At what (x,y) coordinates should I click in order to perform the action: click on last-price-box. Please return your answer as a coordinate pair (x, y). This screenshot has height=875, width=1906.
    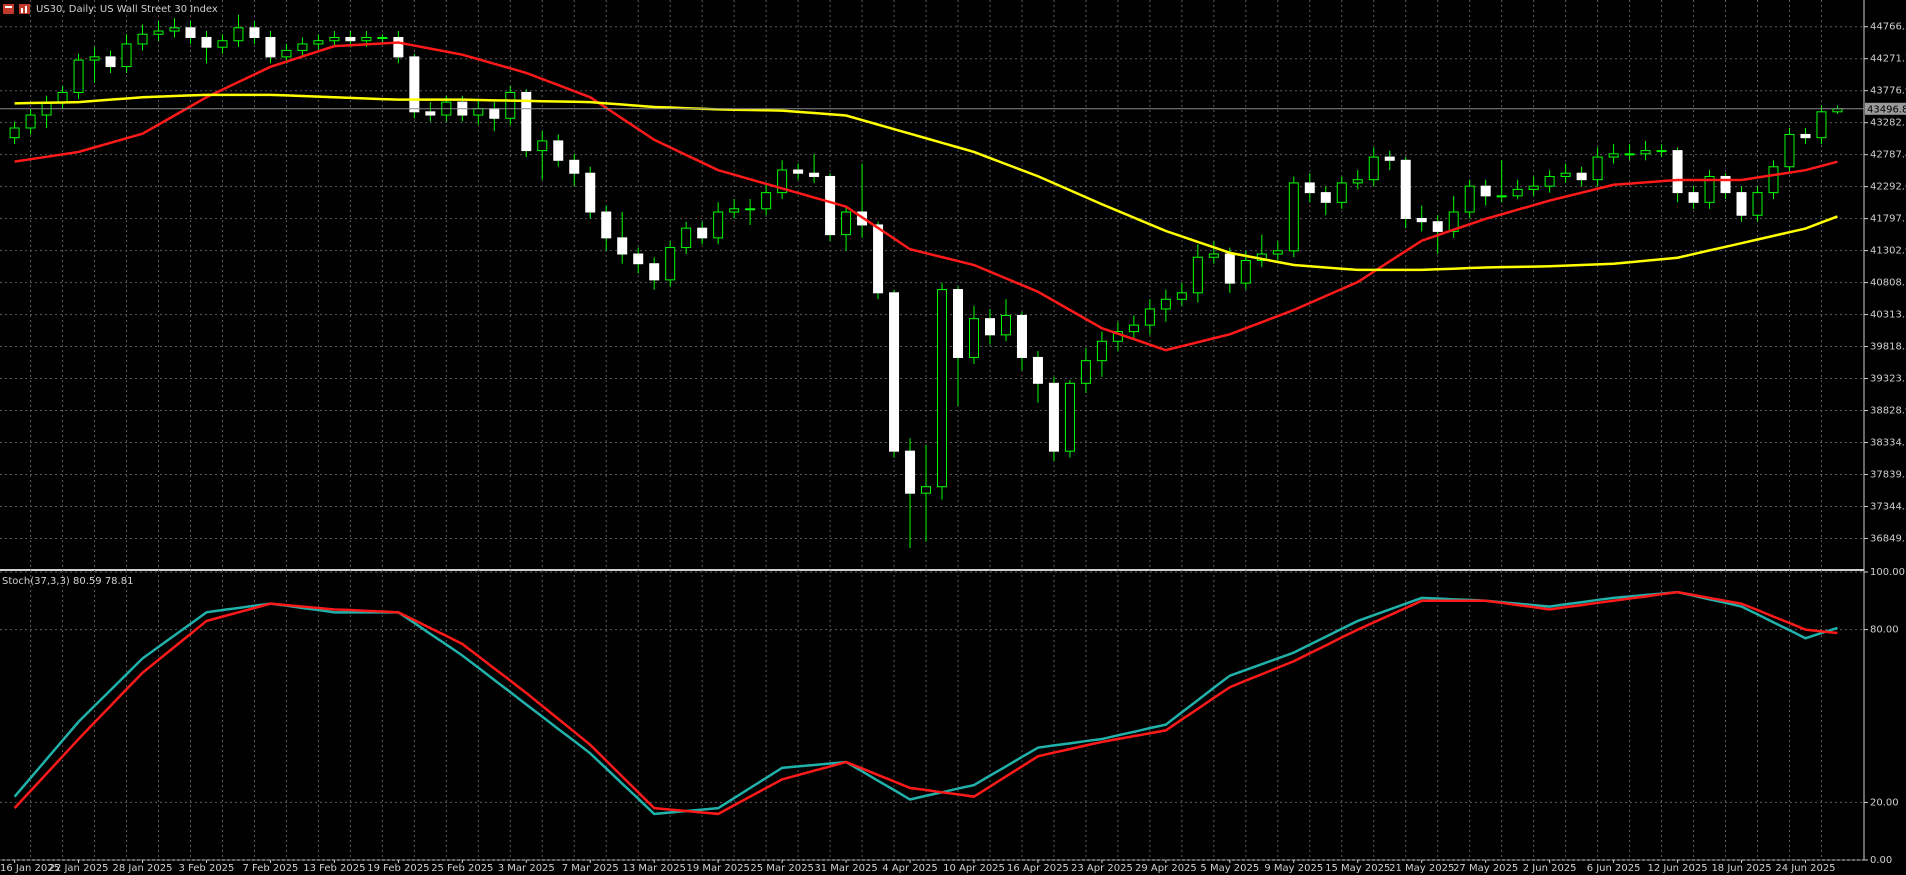
    Looking at the image, I should click on (1885, 108).